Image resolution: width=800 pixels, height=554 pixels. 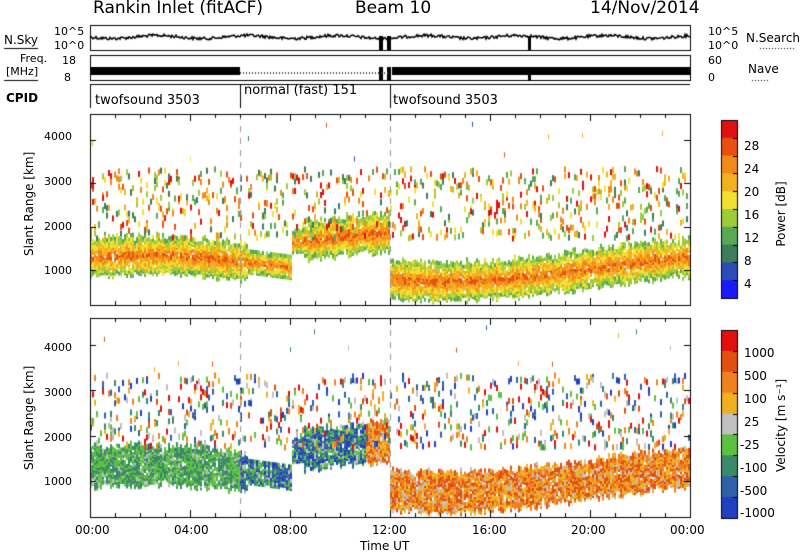 What do you see at coordinates (58, 181) in the screenshot?
I see `power-ytick-3000: 3000` at bounding box center [58, 181].